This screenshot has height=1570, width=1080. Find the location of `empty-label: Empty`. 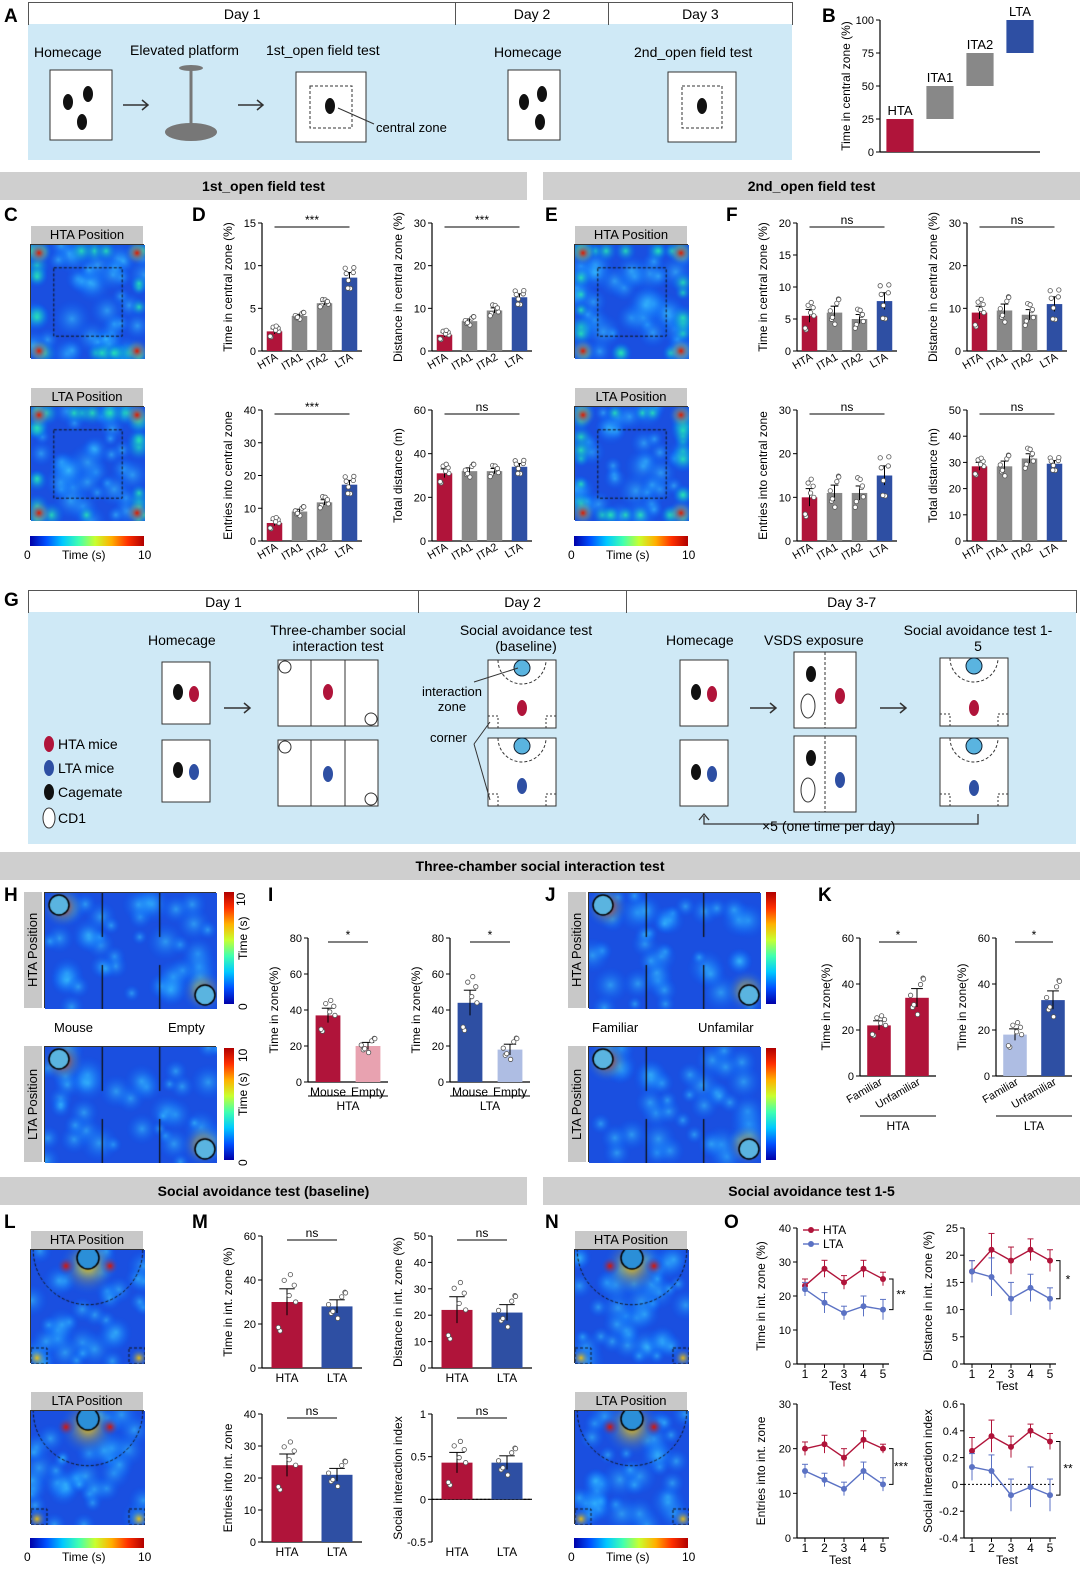

empty-label: Empty is located at coordinates (186, 1027).